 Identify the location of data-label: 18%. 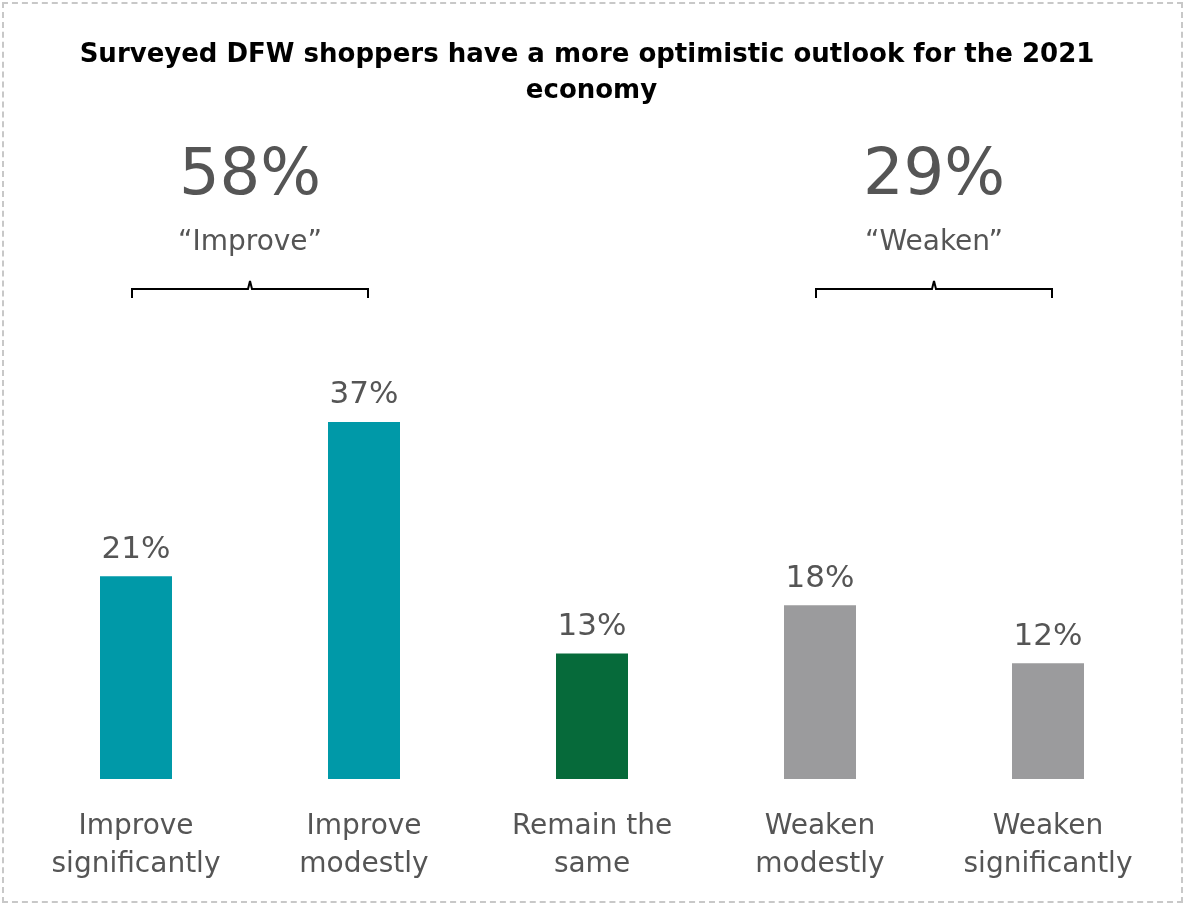
(820, 575).